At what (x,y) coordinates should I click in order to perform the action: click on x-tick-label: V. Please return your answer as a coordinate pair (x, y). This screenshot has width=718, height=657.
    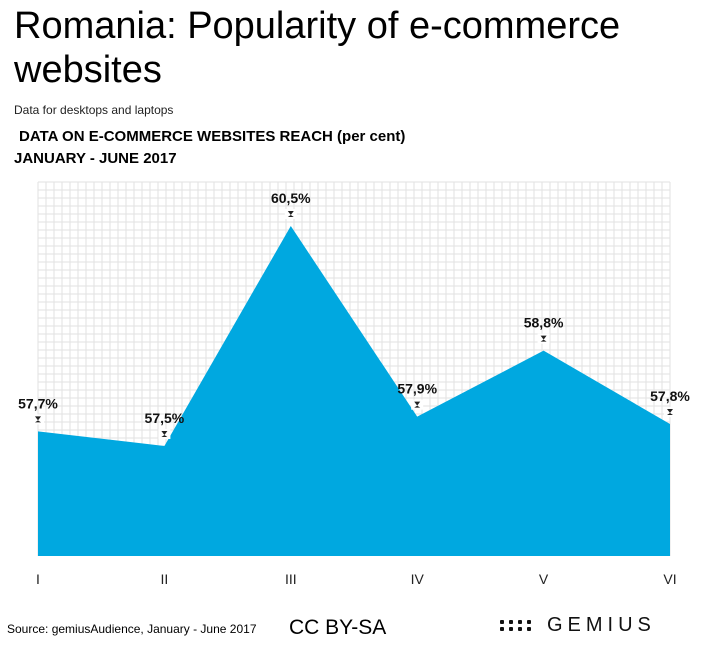
    Looking at the image, I should click on (544, 579).